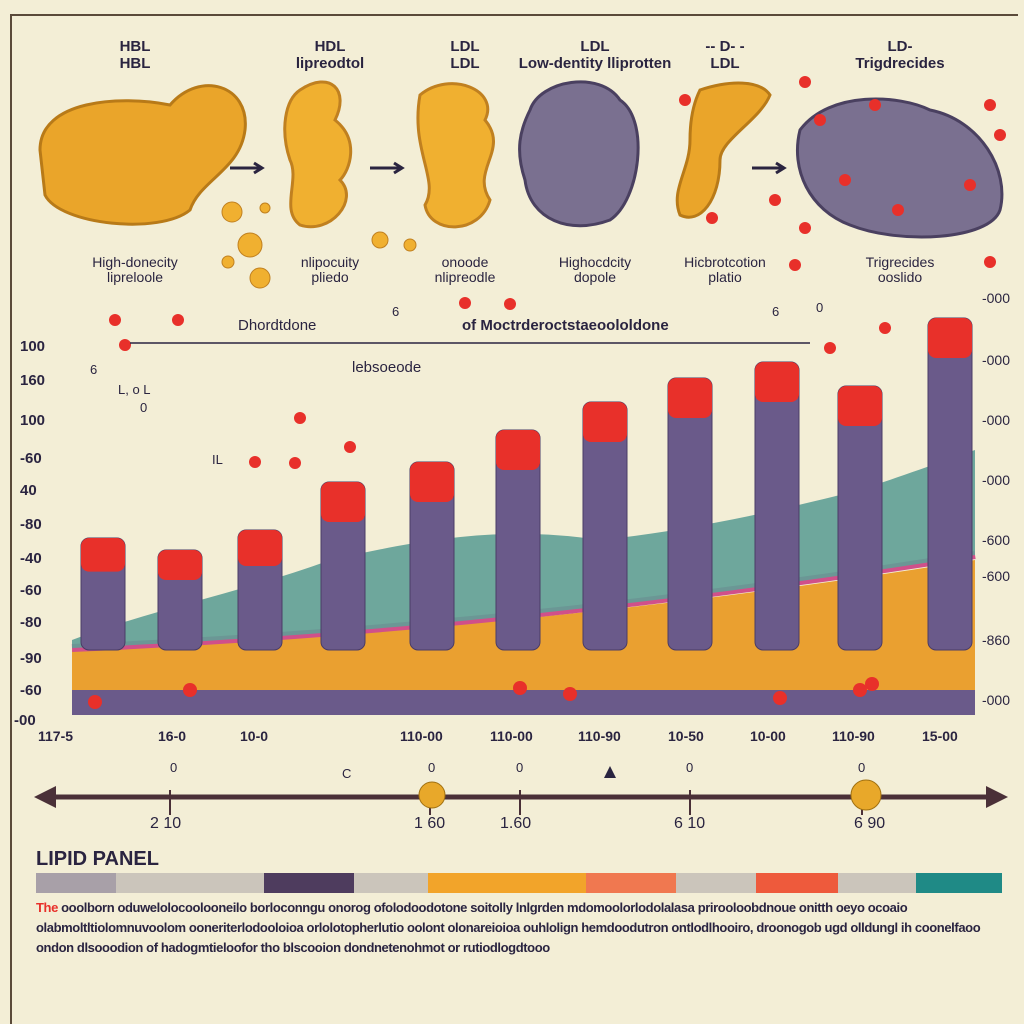 This screenshot has height=1024, width=1024. I want to click on timeline-label: 1 60, so click(430, 823).